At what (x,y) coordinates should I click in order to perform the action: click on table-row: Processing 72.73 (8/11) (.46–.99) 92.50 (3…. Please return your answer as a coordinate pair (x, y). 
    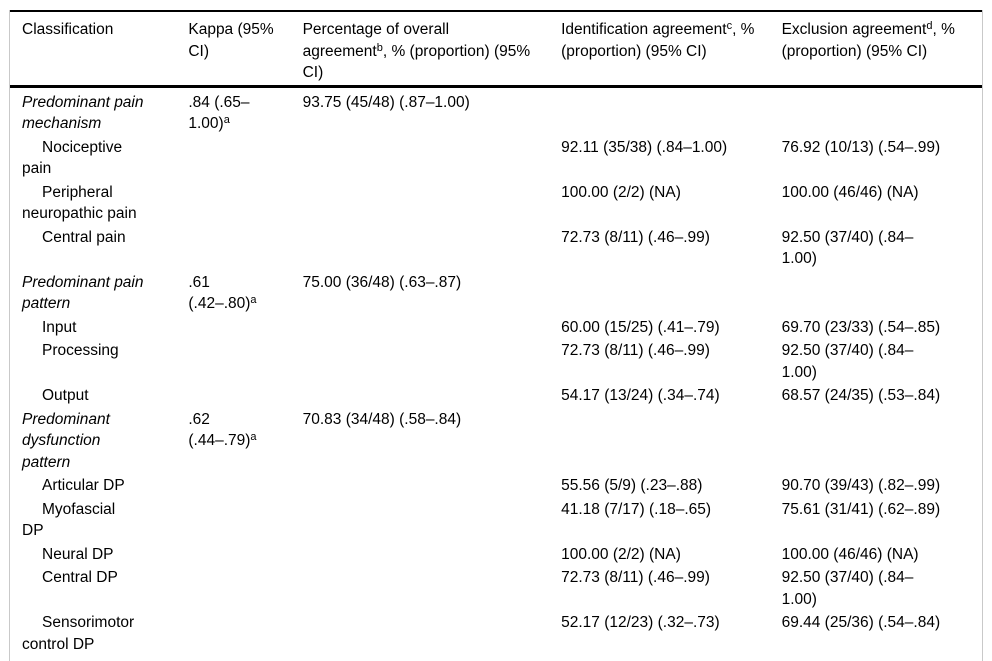
    Looking at the image, I should click on (496, 360).